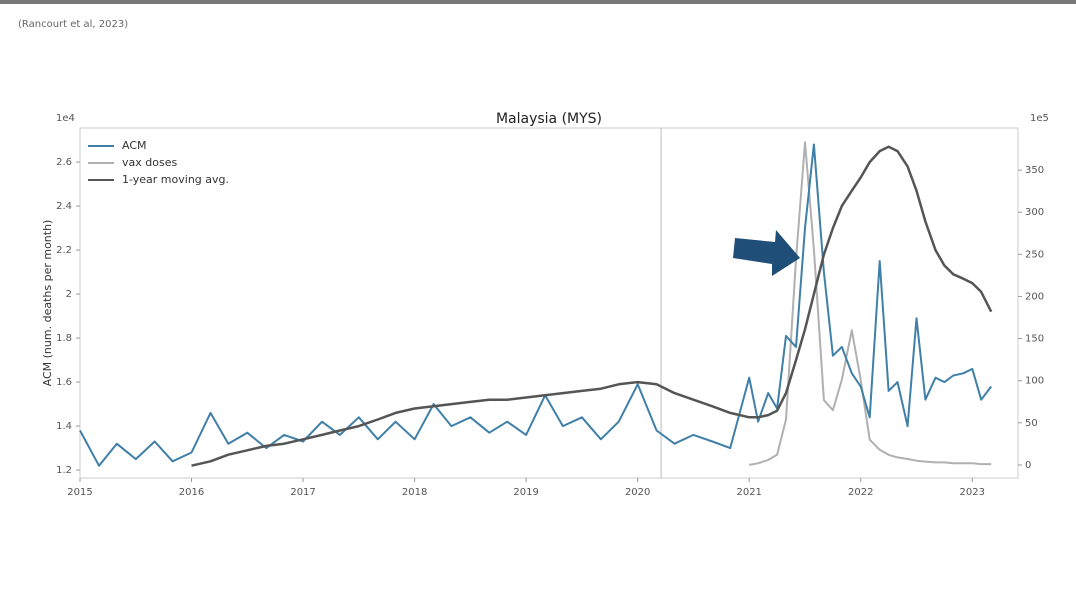  I want to click on y2-tick-label: 100, so click(1034, 381).